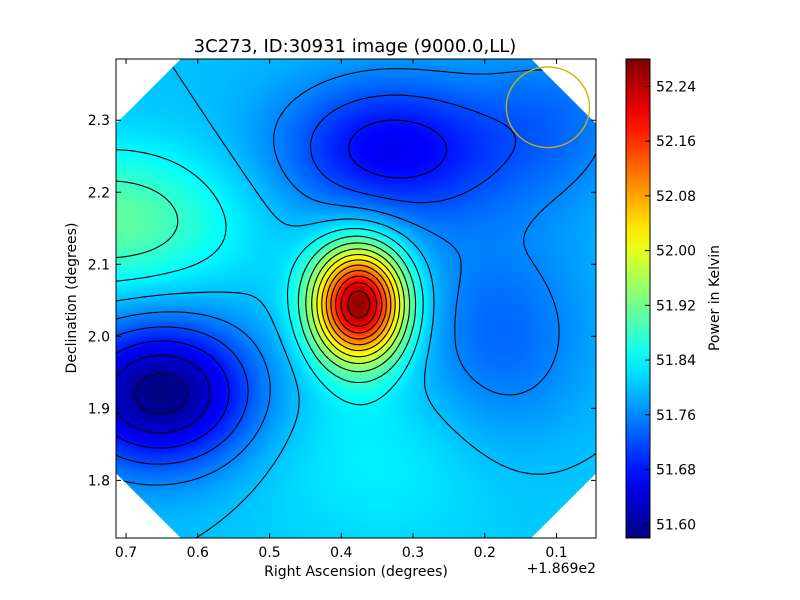 The image size is (800, 600). Describe the element at coordinates (676, 197) in the screenshot. I see `colorbar-tick-label: 52.08` at that location.